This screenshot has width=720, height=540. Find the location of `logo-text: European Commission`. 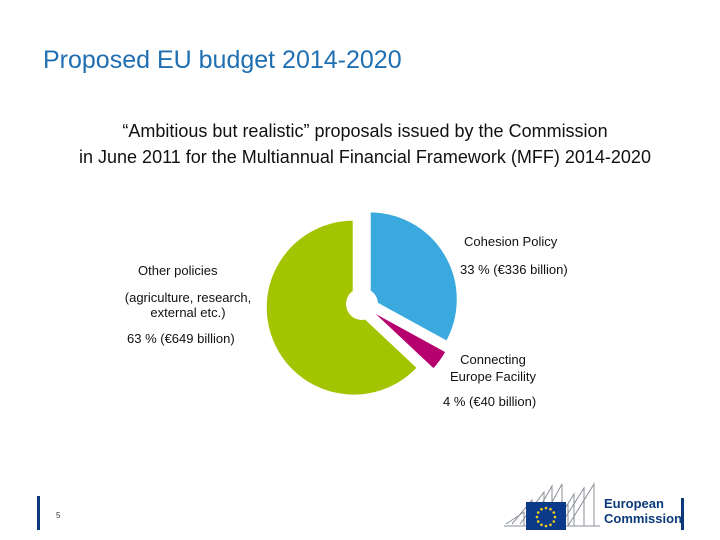

logo-text: European Commission is located at coordinates (643, 511).